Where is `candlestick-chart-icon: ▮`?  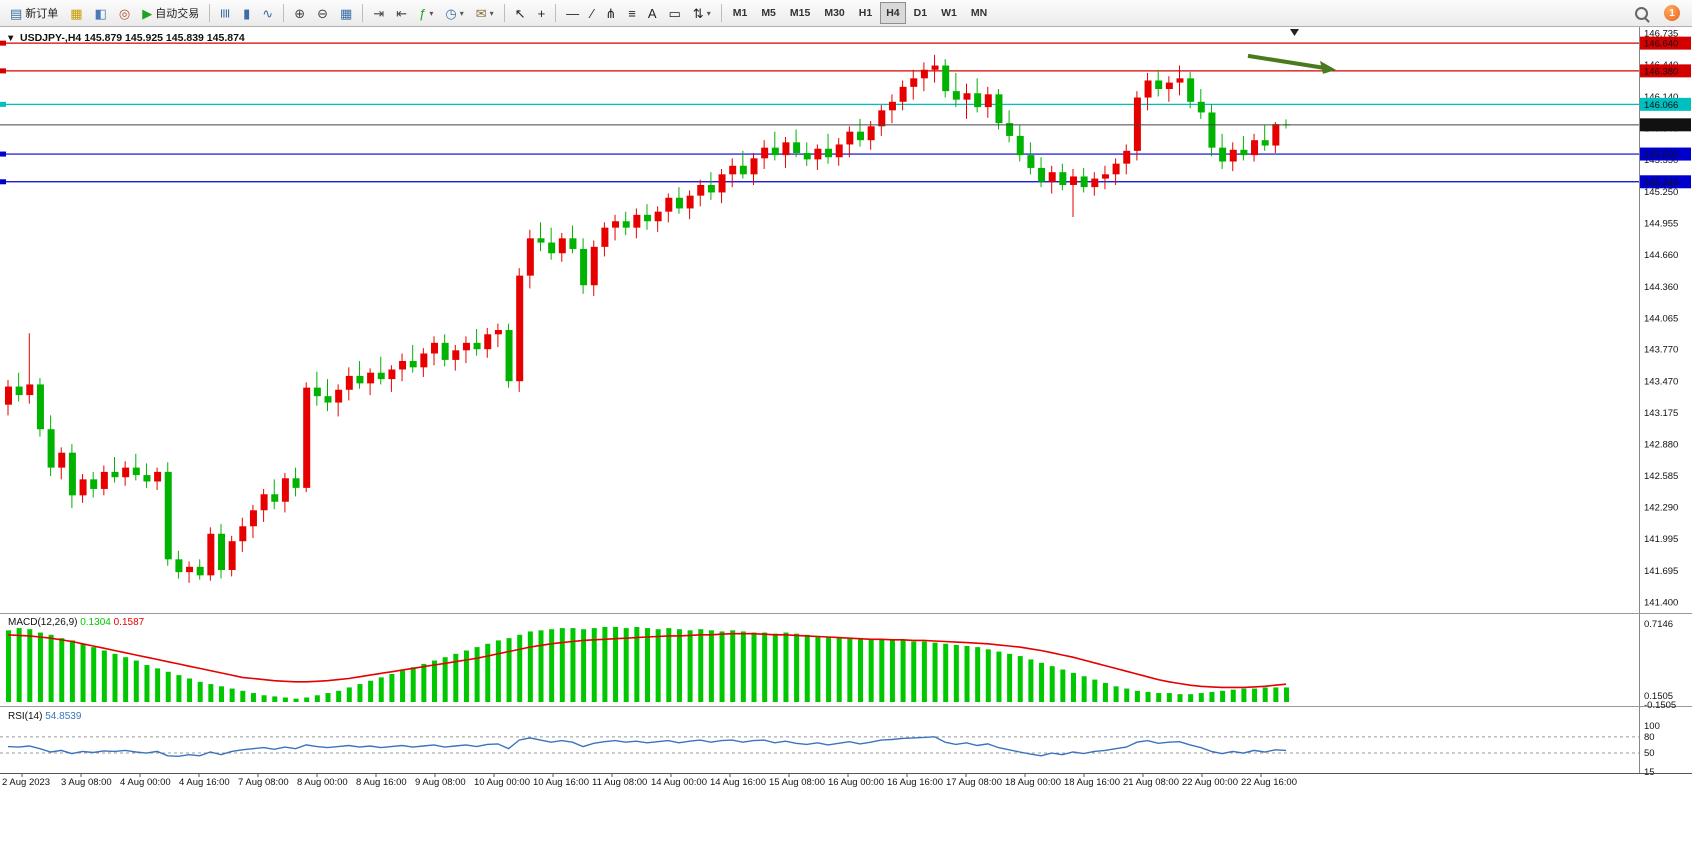 candlestick-chart-icon: ▮ is located at coordinates (247, 13).